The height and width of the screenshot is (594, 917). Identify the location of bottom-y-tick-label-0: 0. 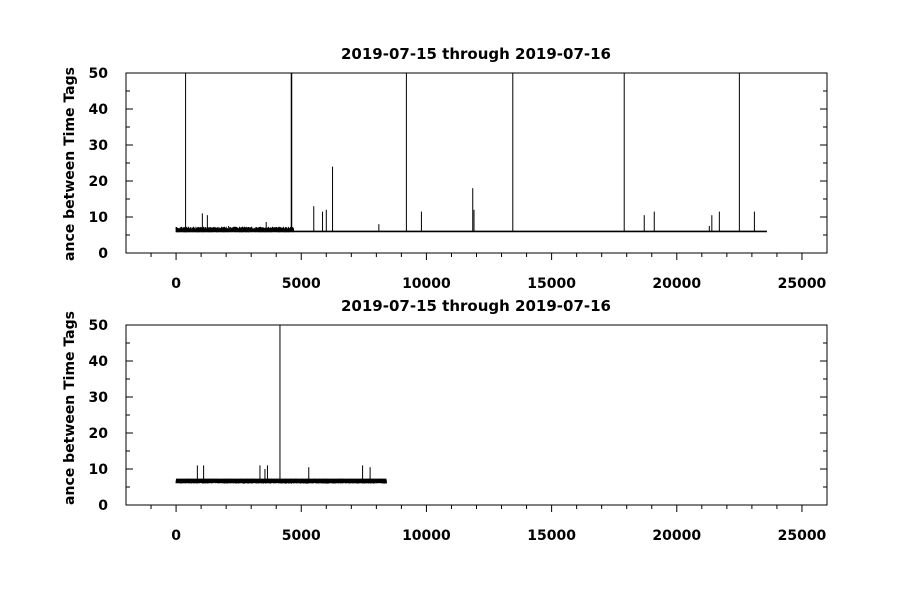
(103, 506).